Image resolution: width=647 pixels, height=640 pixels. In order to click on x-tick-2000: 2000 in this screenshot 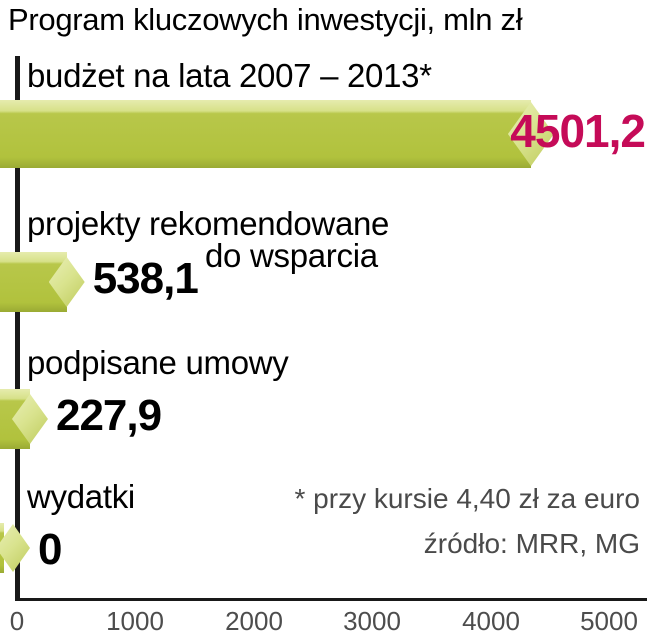, I will do `click(254, 621)`.